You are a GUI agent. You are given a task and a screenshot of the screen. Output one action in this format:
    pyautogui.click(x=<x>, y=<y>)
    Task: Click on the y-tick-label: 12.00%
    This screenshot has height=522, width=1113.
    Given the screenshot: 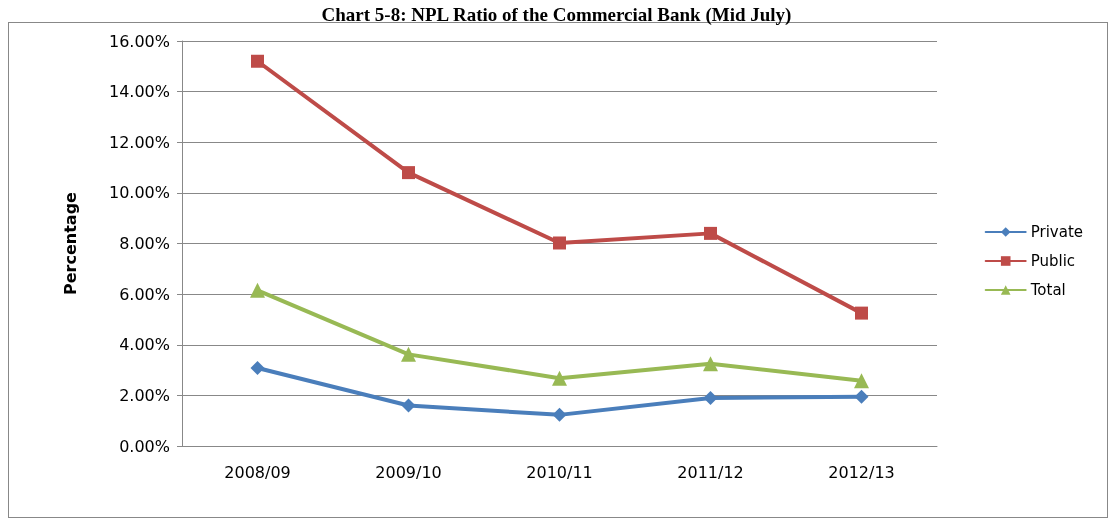 What is the action you would take?
    pyautogui.click(x=139, y=142)
    